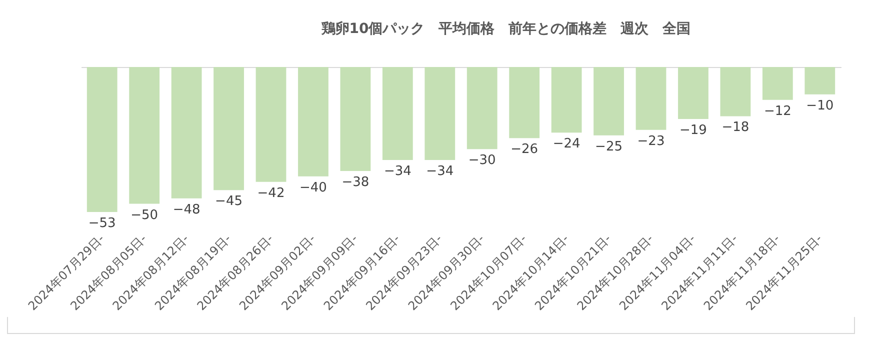  What do you see at coordinates (186, 210) in the screenshot?
I see `data-label: −48` at bounding box center [186, 210].